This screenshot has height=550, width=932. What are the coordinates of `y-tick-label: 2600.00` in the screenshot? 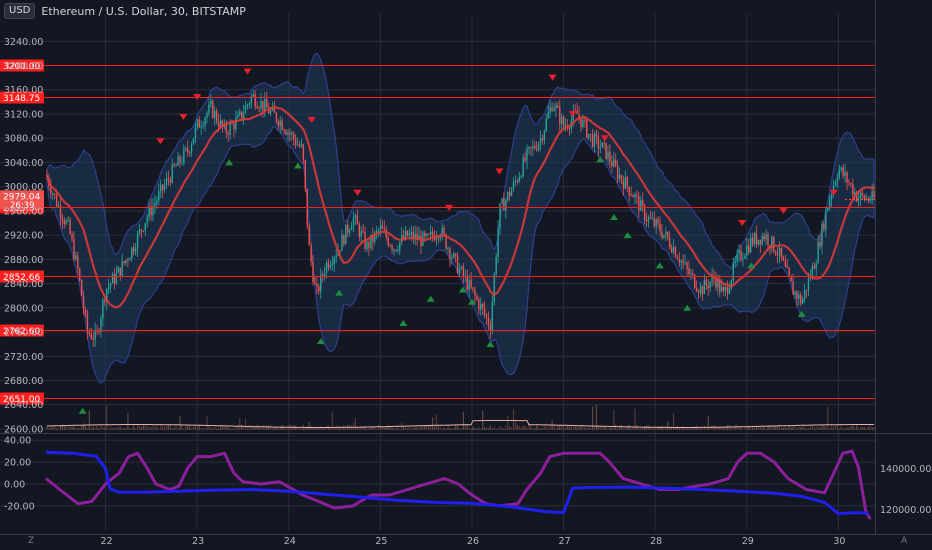 It's located at (23, 429).